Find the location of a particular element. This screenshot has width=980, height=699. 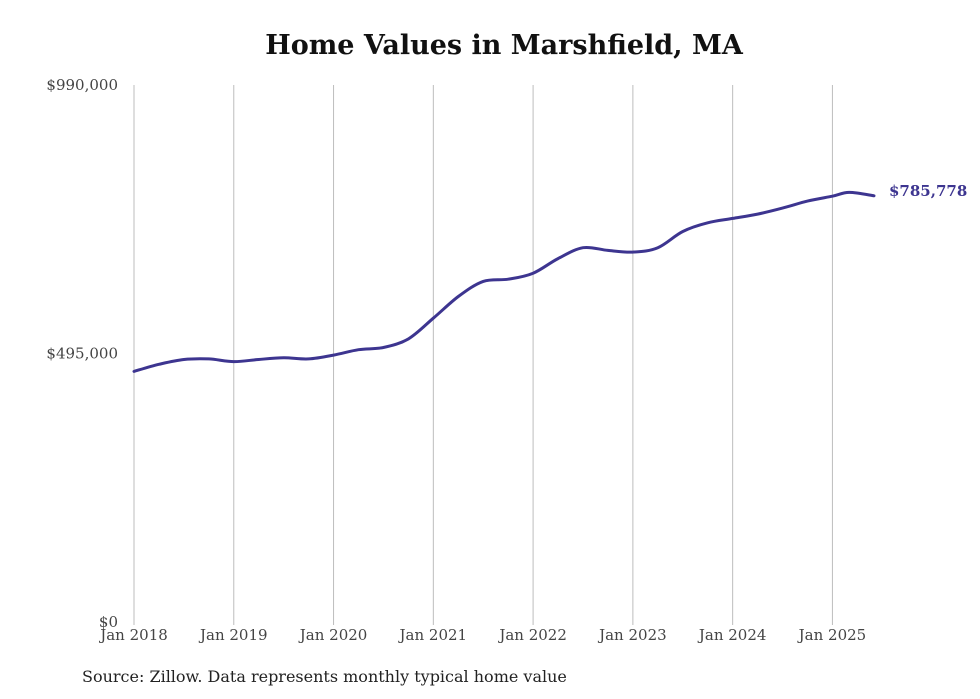

x-tick-label: Jan 2019 is located at coordinates (233, 635).